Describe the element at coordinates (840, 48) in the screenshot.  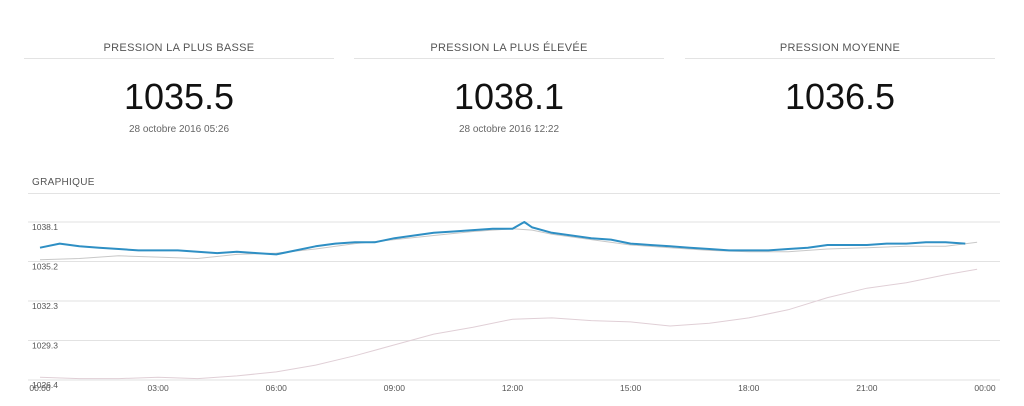
I see `stat-label: PRESSION MOYENNE` at that location.